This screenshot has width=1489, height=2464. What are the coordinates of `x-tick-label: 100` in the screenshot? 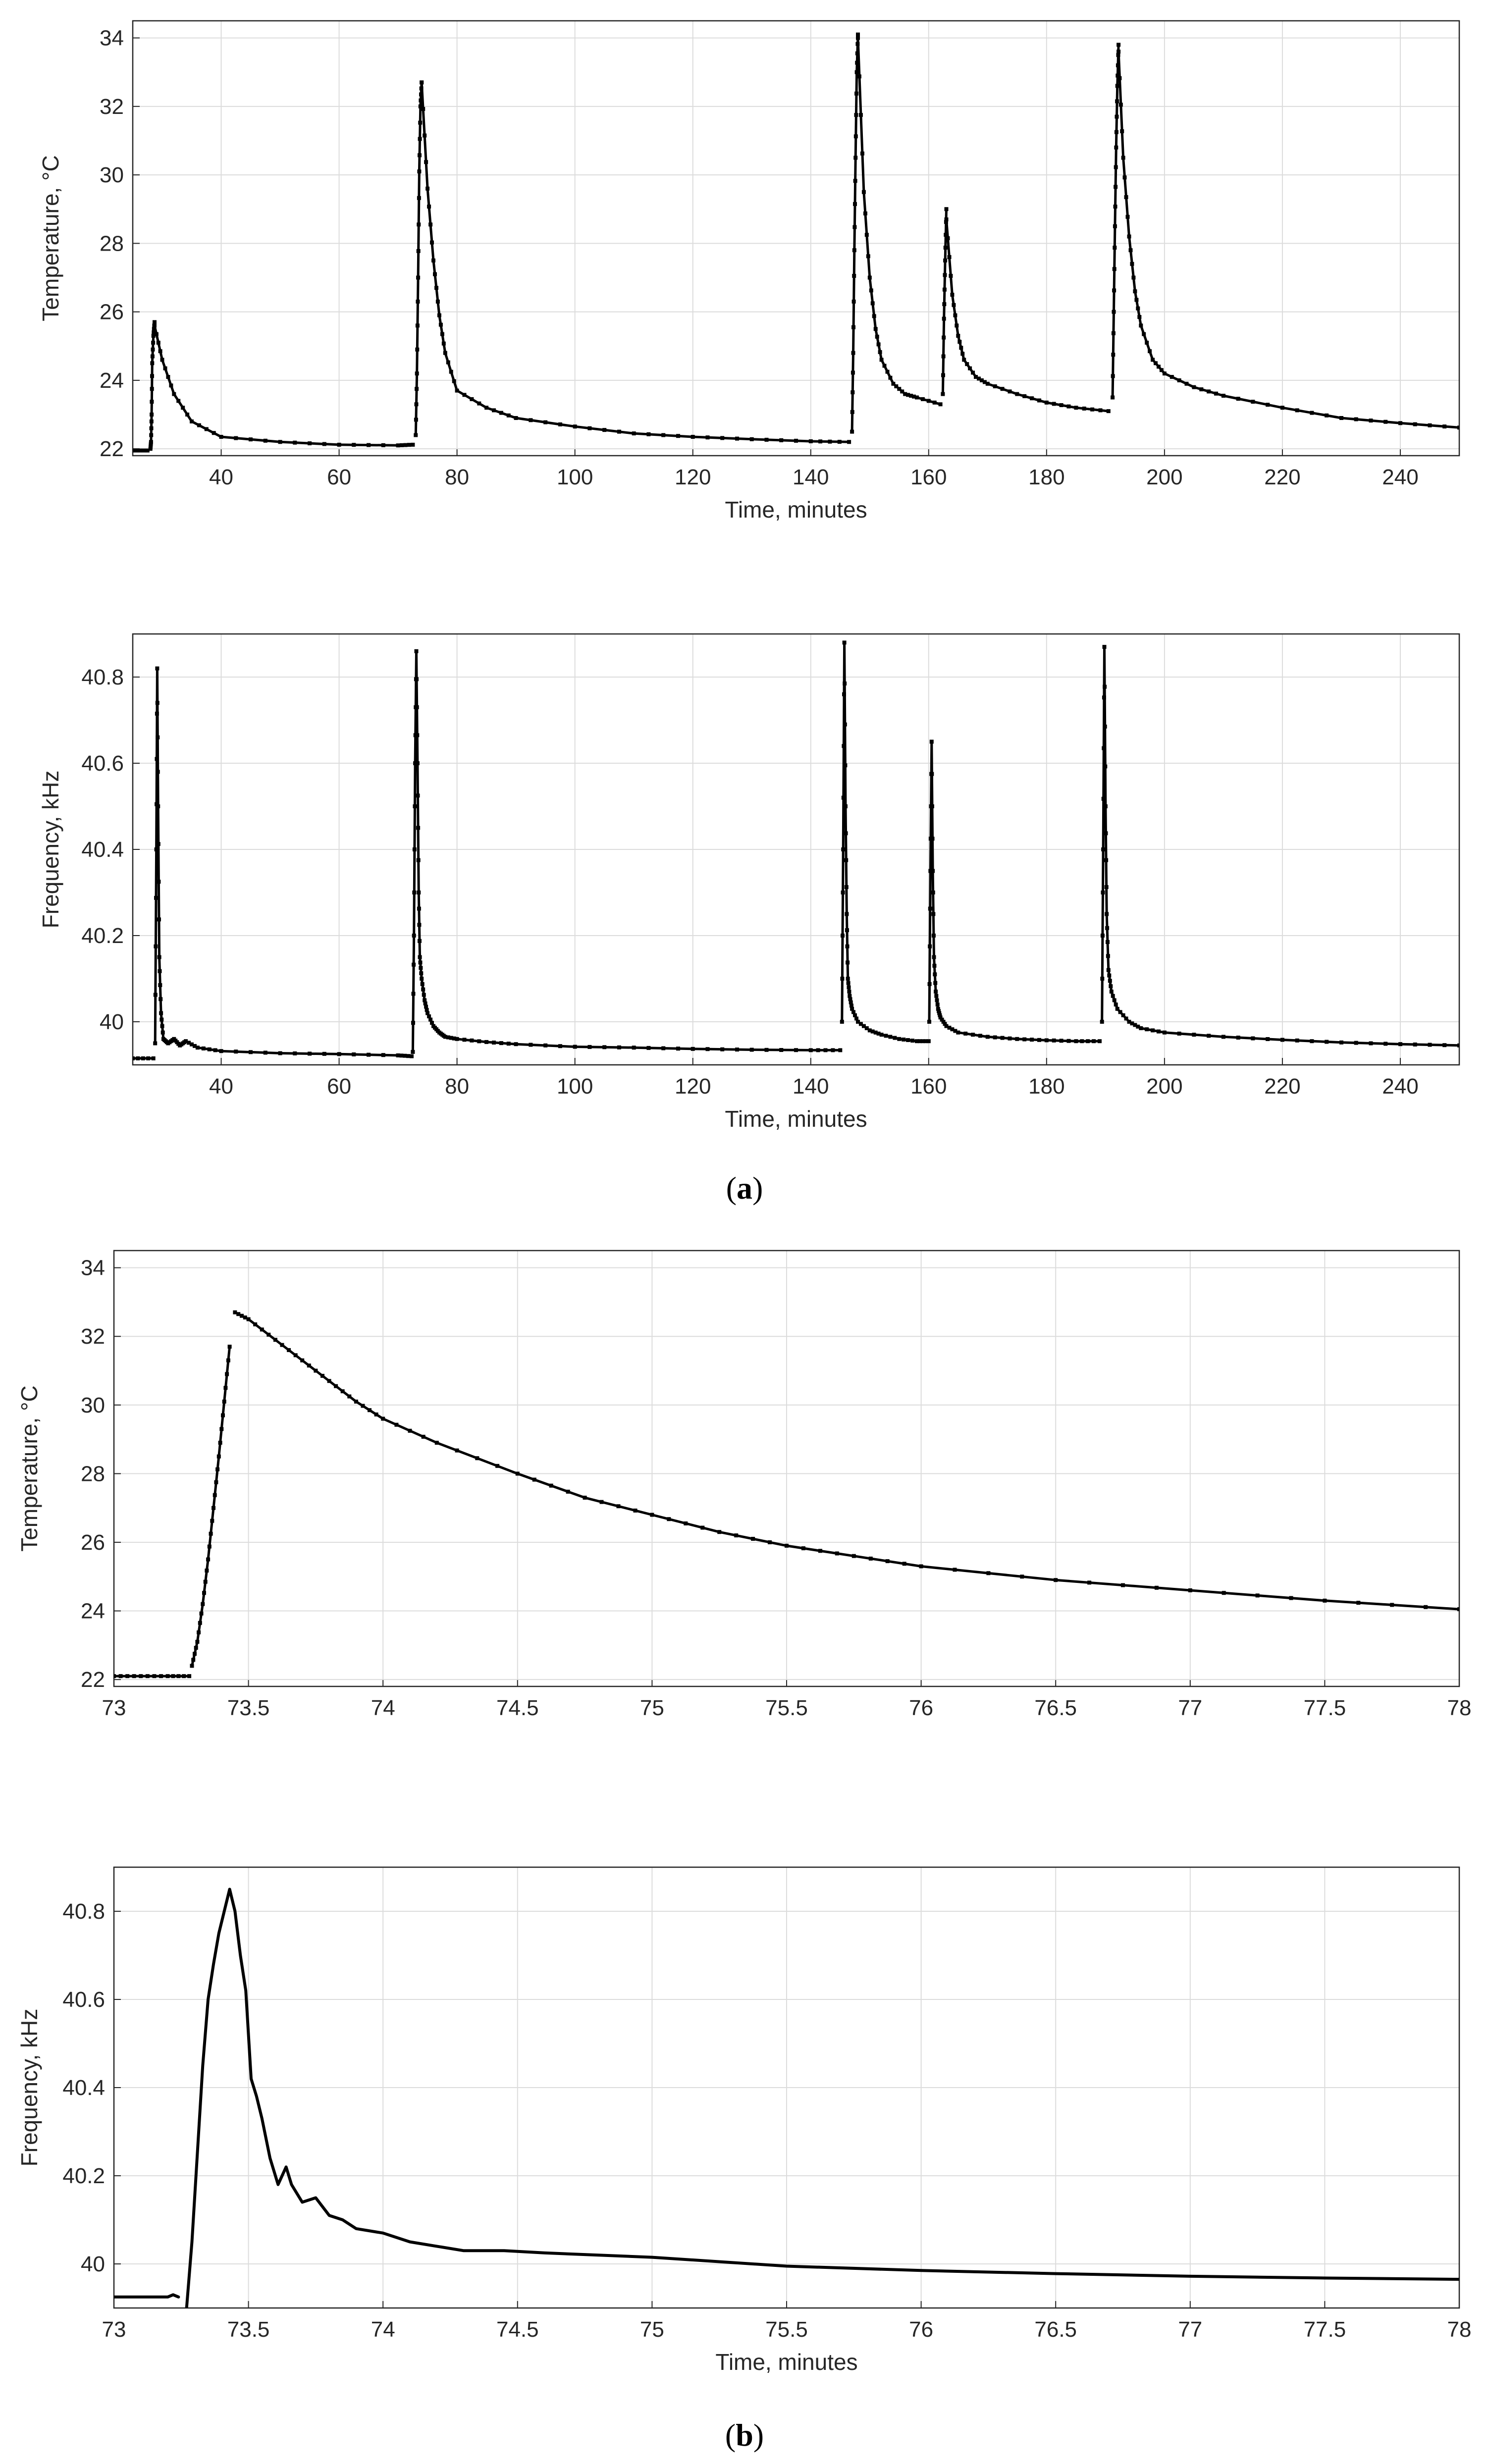 It's located at (575, 1086).